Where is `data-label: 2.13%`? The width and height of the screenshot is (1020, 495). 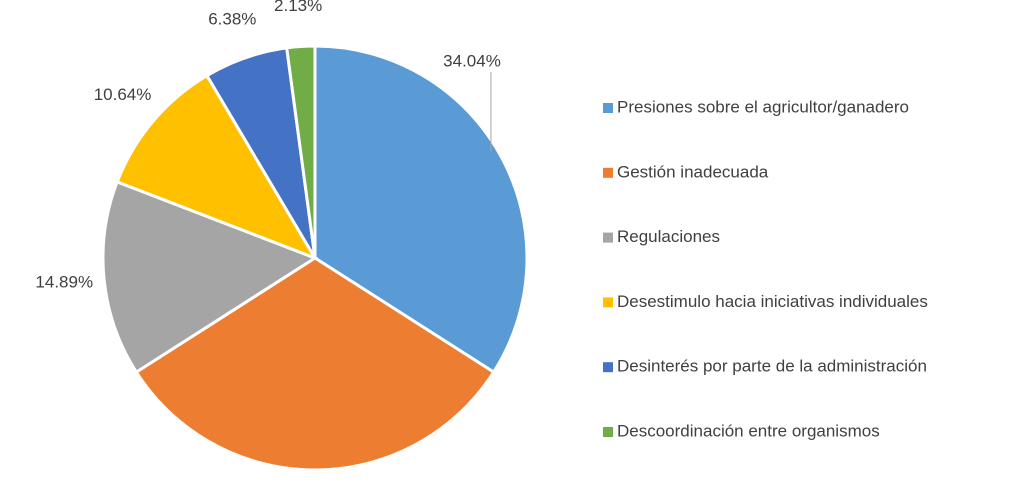 data-label: 2.13% is located at coordinates (298, 7).